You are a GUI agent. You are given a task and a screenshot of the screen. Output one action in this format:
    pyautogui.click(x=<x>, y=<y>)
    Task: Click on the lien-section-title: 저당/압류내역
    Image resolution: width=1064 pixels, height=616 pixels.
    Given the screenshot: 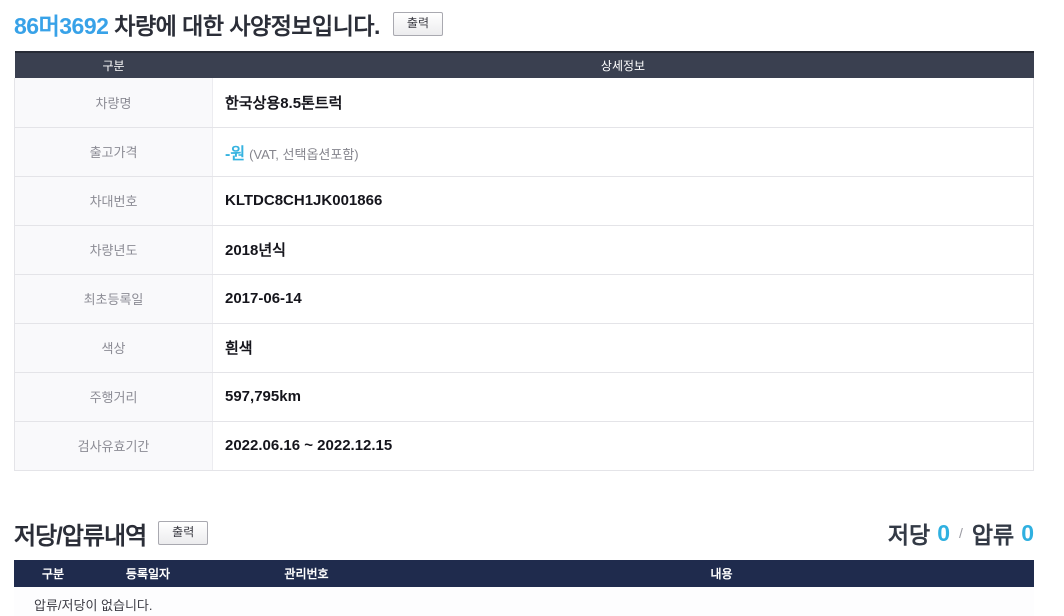 What is the action you would take?
    pyautogui.click(x=80, y=536)
    